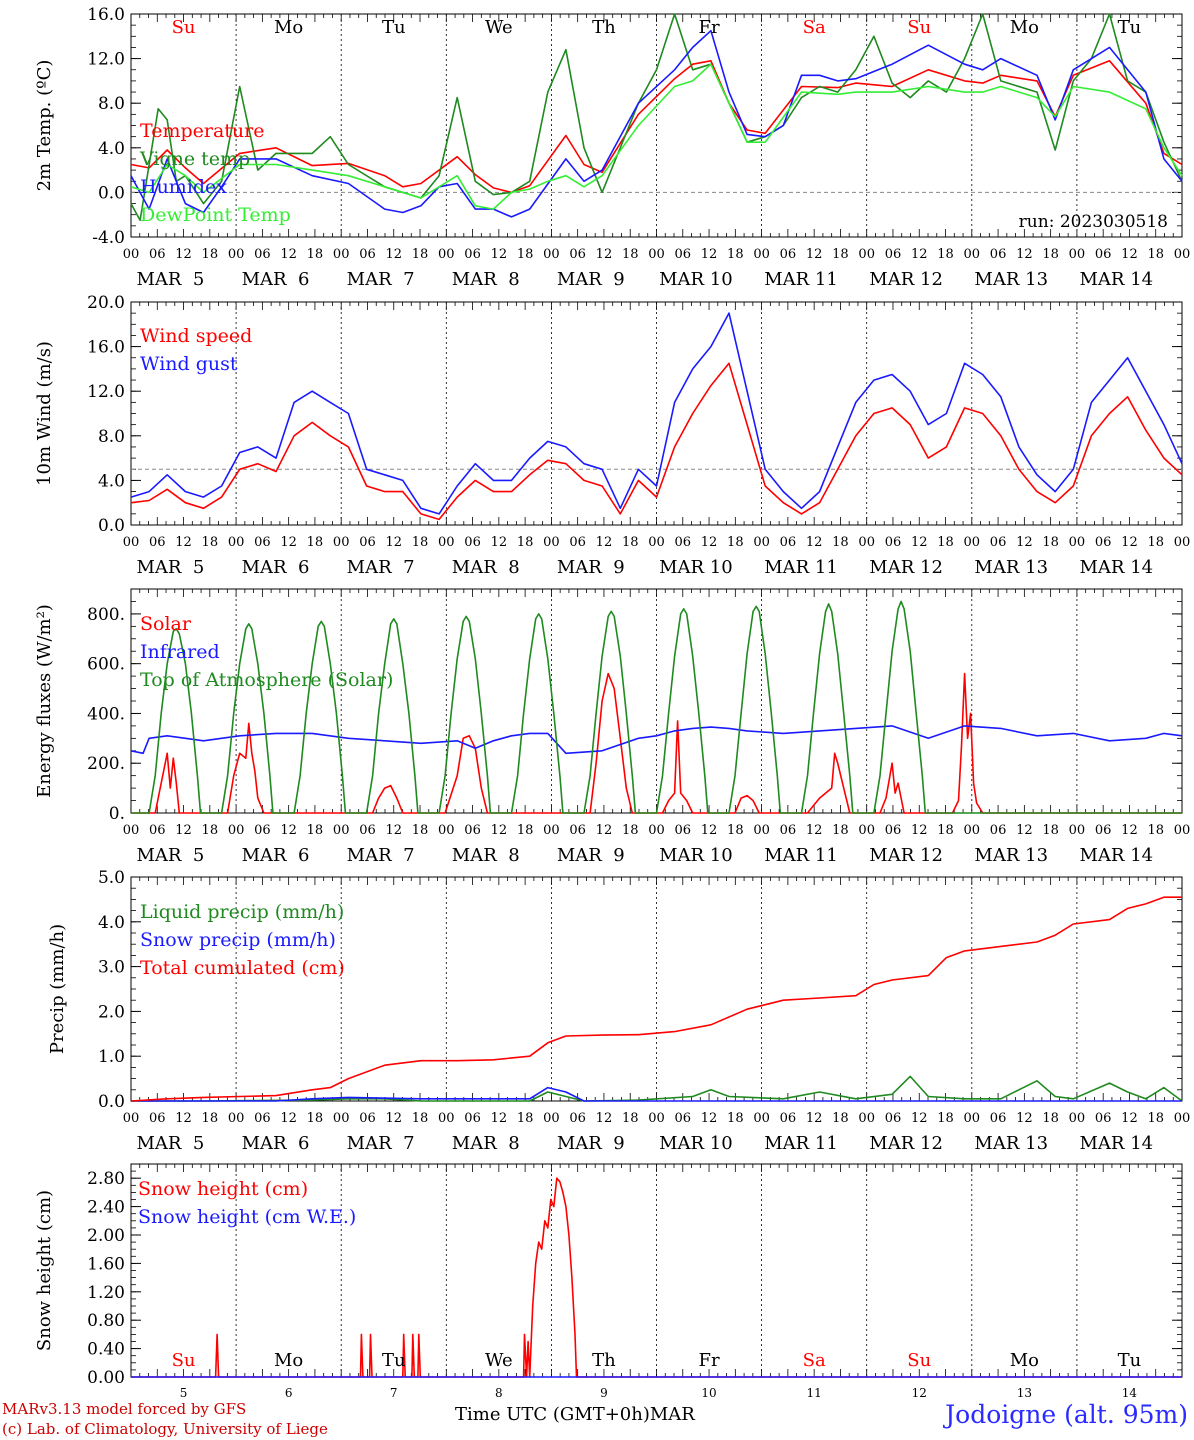  What do you see at coordinates (266, 680) in the screenshot?
I see `legend-entry: Top of Atmosphere (Solar)` at bounding box center [266, 680].